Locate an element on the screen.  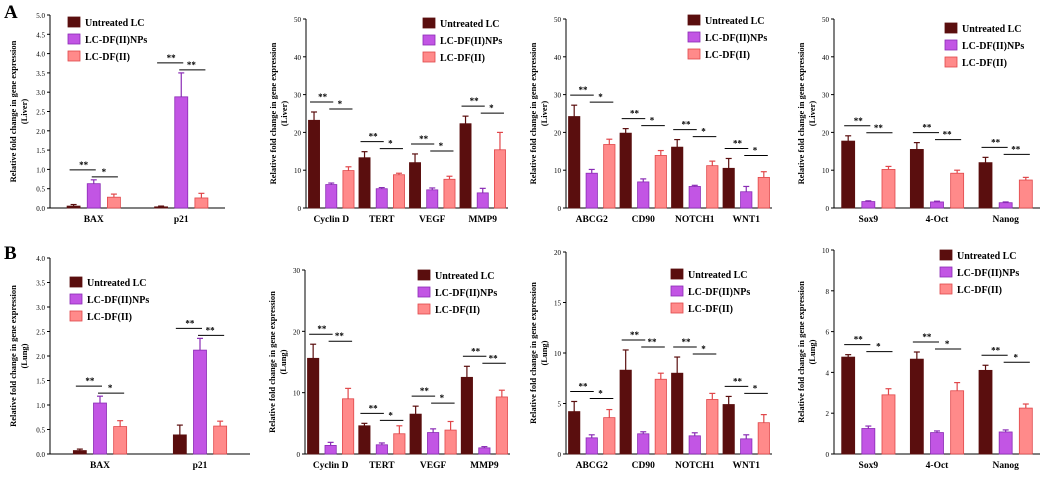
y-tick-label: 0.5 is located at coordinates (40, 431).